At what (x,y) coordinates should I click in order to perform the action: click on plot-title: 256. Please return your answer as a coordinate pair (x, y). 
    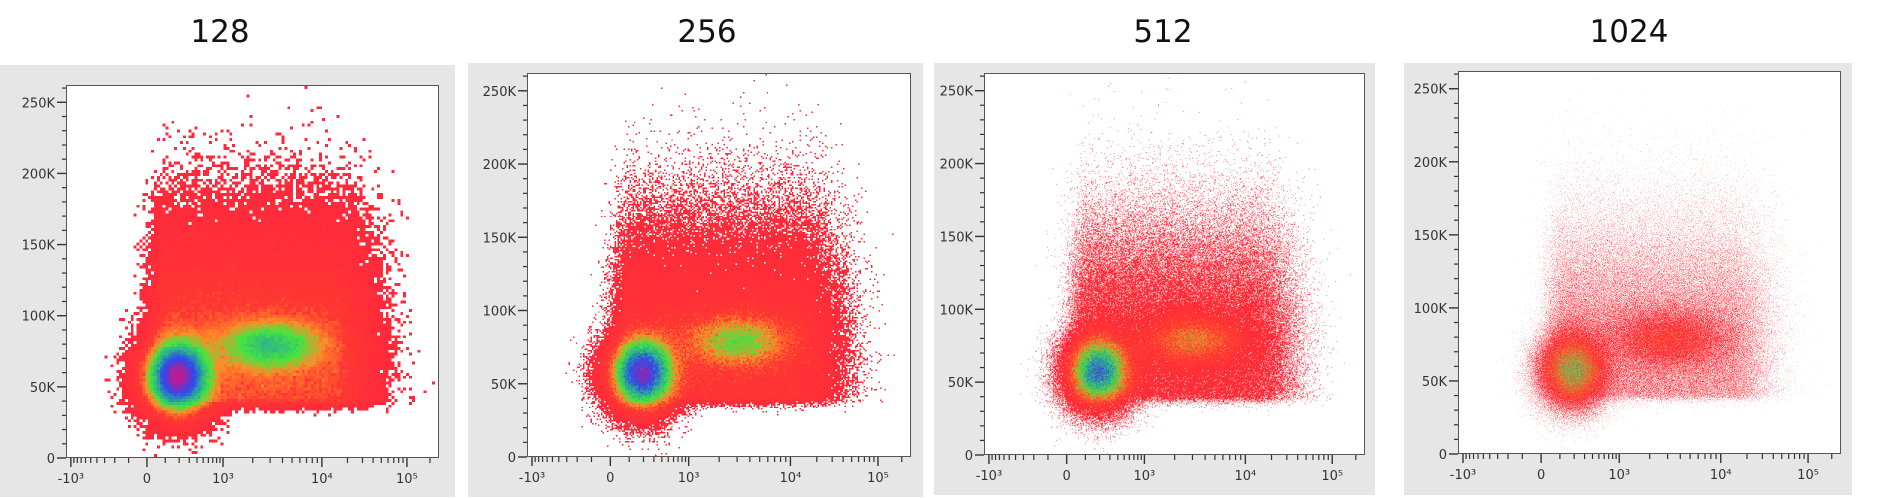
    Looking at the image, I should click on (707, 32).